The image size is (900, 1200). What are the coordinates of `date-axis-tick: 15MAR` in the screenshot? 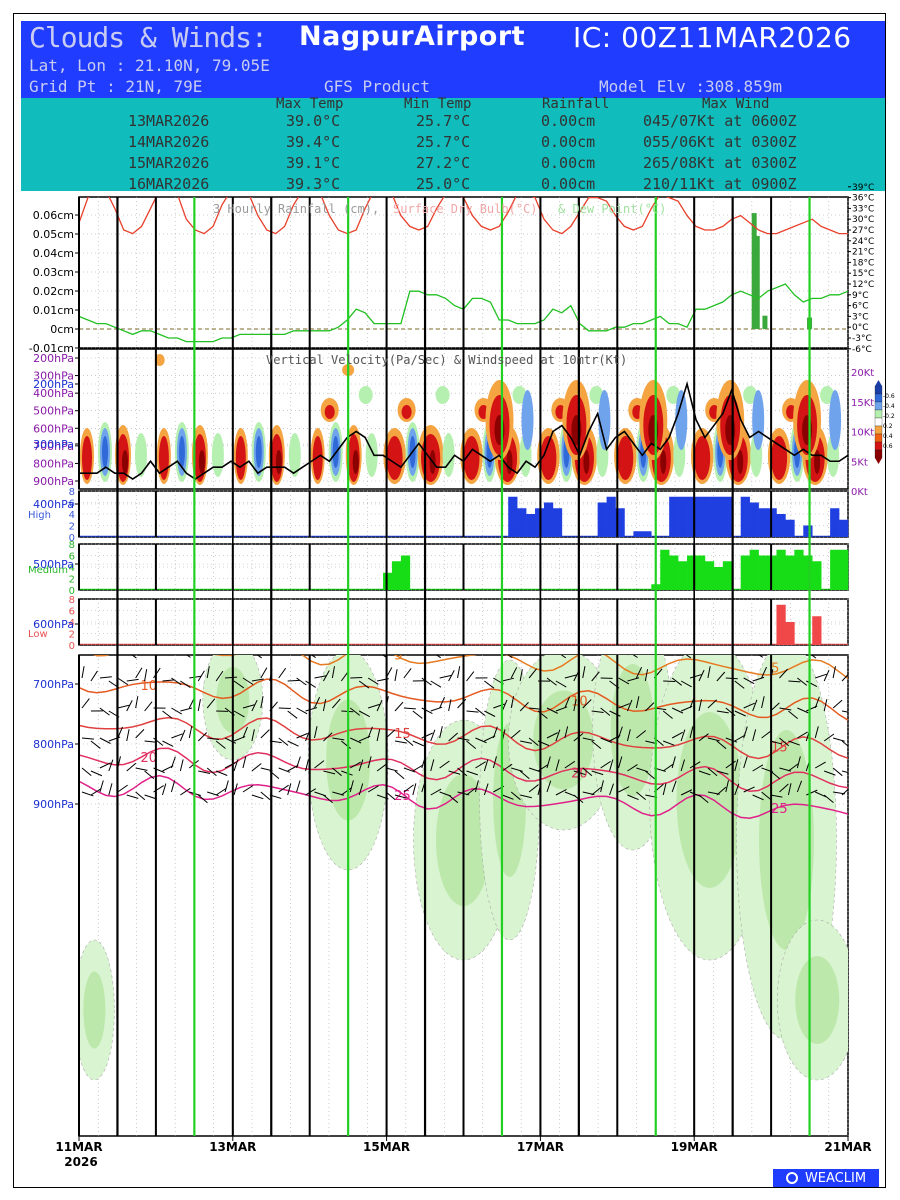 It's located at (386, 1147).